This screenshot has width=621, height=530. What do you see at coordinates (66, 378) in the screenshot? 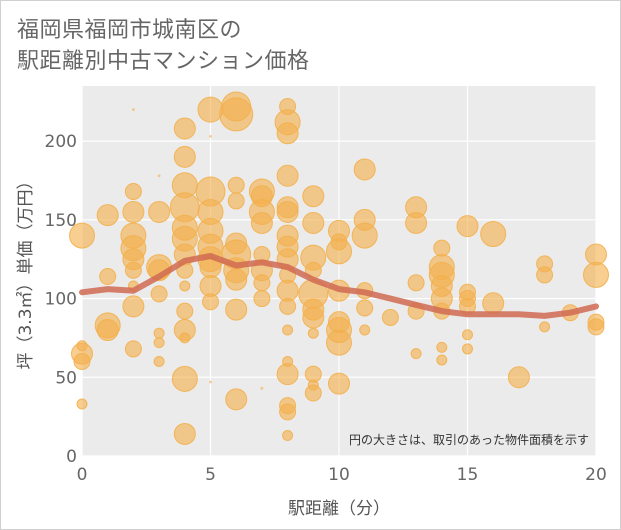
I see `y-tick-label-1: 50` at bounding box center [66, 378].